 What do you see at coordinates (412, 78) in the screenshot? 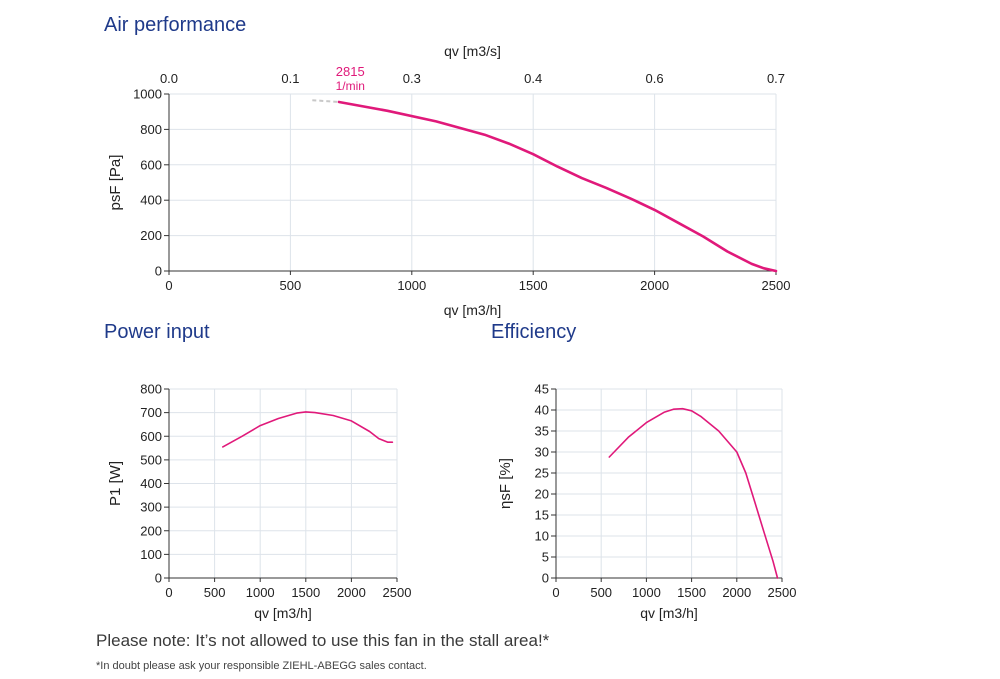
I see `x2-tick-label: 0.3` at bounding box center [412, 78].